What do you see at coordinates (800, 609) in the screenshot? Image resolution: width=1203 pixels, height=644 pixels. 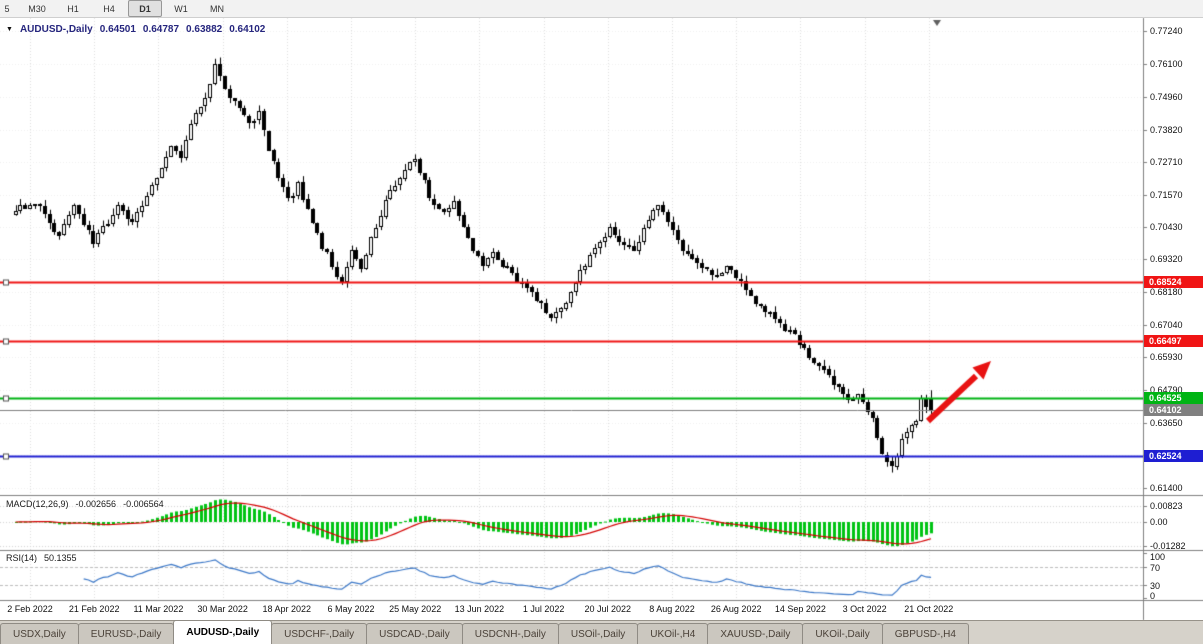 I see `date-axis-label: 14 Sep 2022` at bounding box center [800, 609].